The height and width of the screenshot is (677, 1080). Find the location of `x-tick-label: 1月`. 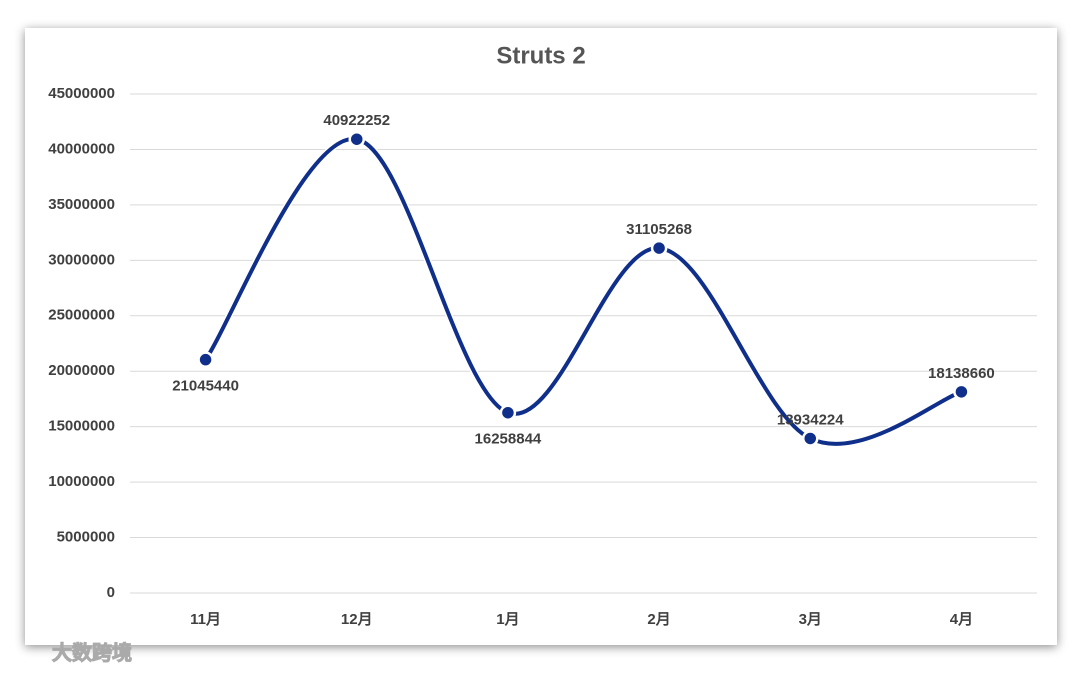

x-tick-label: 1月 is located at coordinates (507, 619).